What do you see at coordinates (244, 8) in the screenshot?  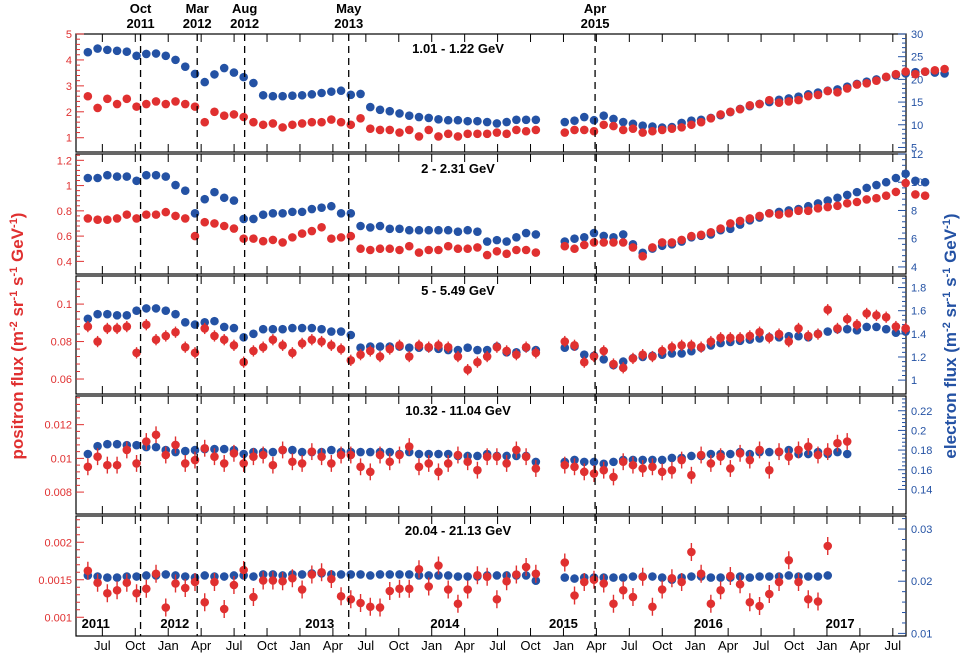 I see `event-month-label: Aug` at bounding box center [244, 8].